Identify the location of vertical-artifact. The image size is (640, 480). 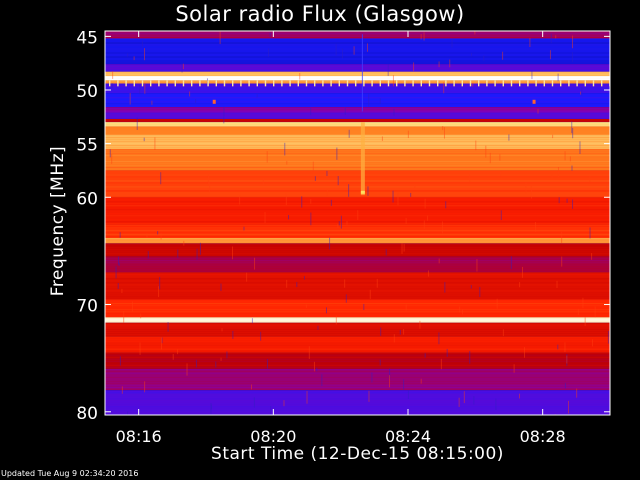
(362, 73).